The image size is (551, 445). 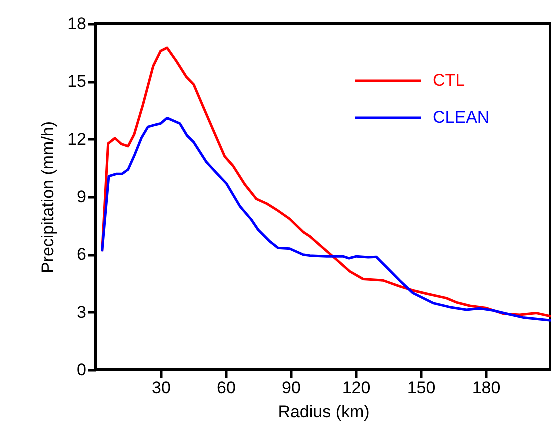 I want to click on x-tick-label: 30, so click(x=161, y=388).